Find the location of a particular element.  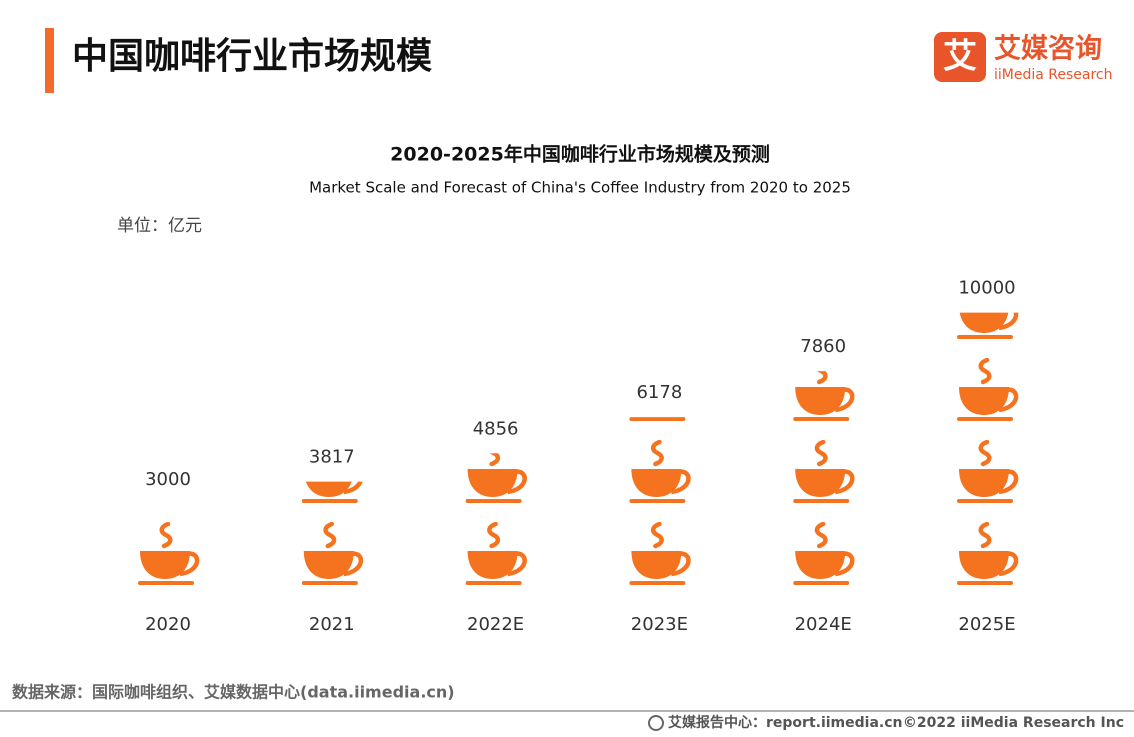

value-label: 10000 is located at coordinates (986, 288).